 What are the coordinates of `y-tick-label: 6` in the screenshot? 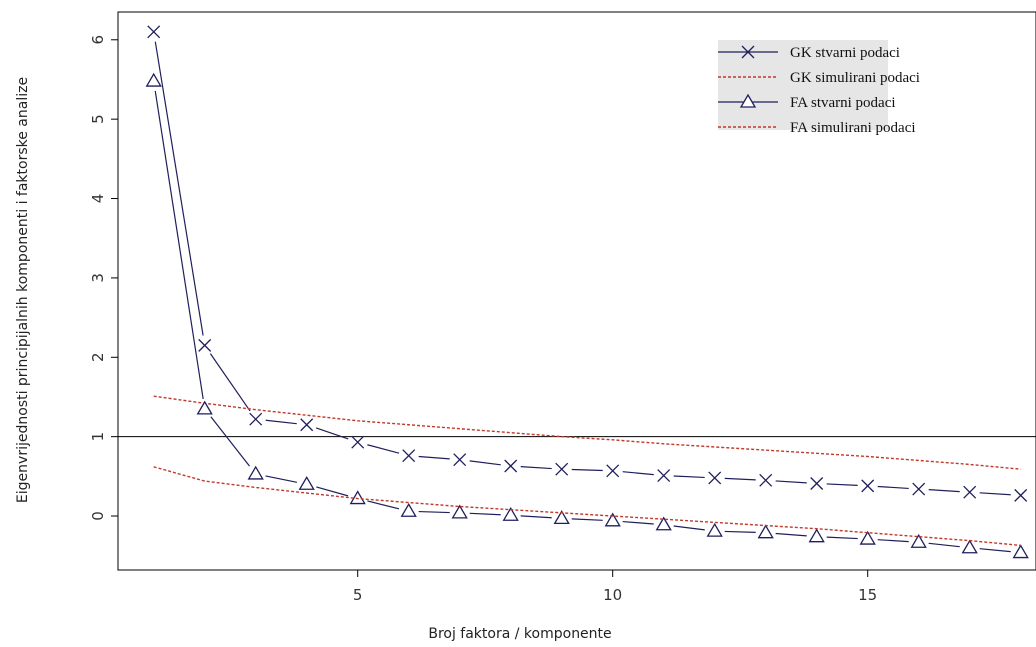 It's located at (98, 40).